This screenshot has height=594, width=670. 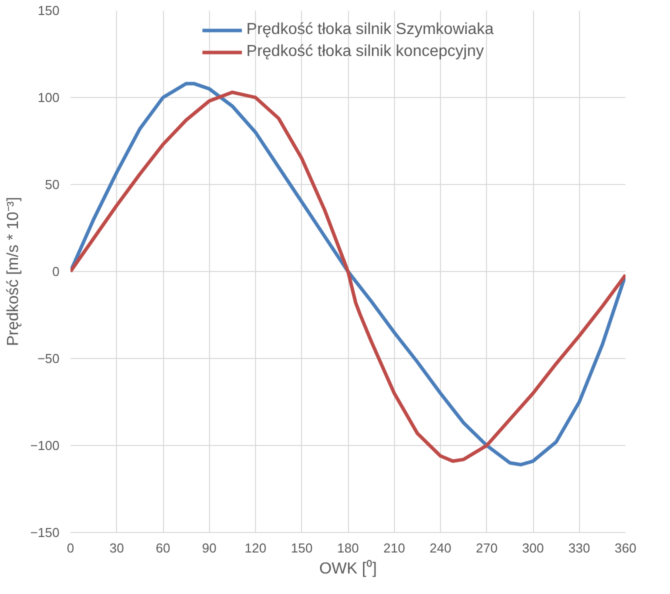 What do you see at coordinates (209, 548) in the screenshot?
I see `x-tick-label: 90` at bounding box center [209, 548].